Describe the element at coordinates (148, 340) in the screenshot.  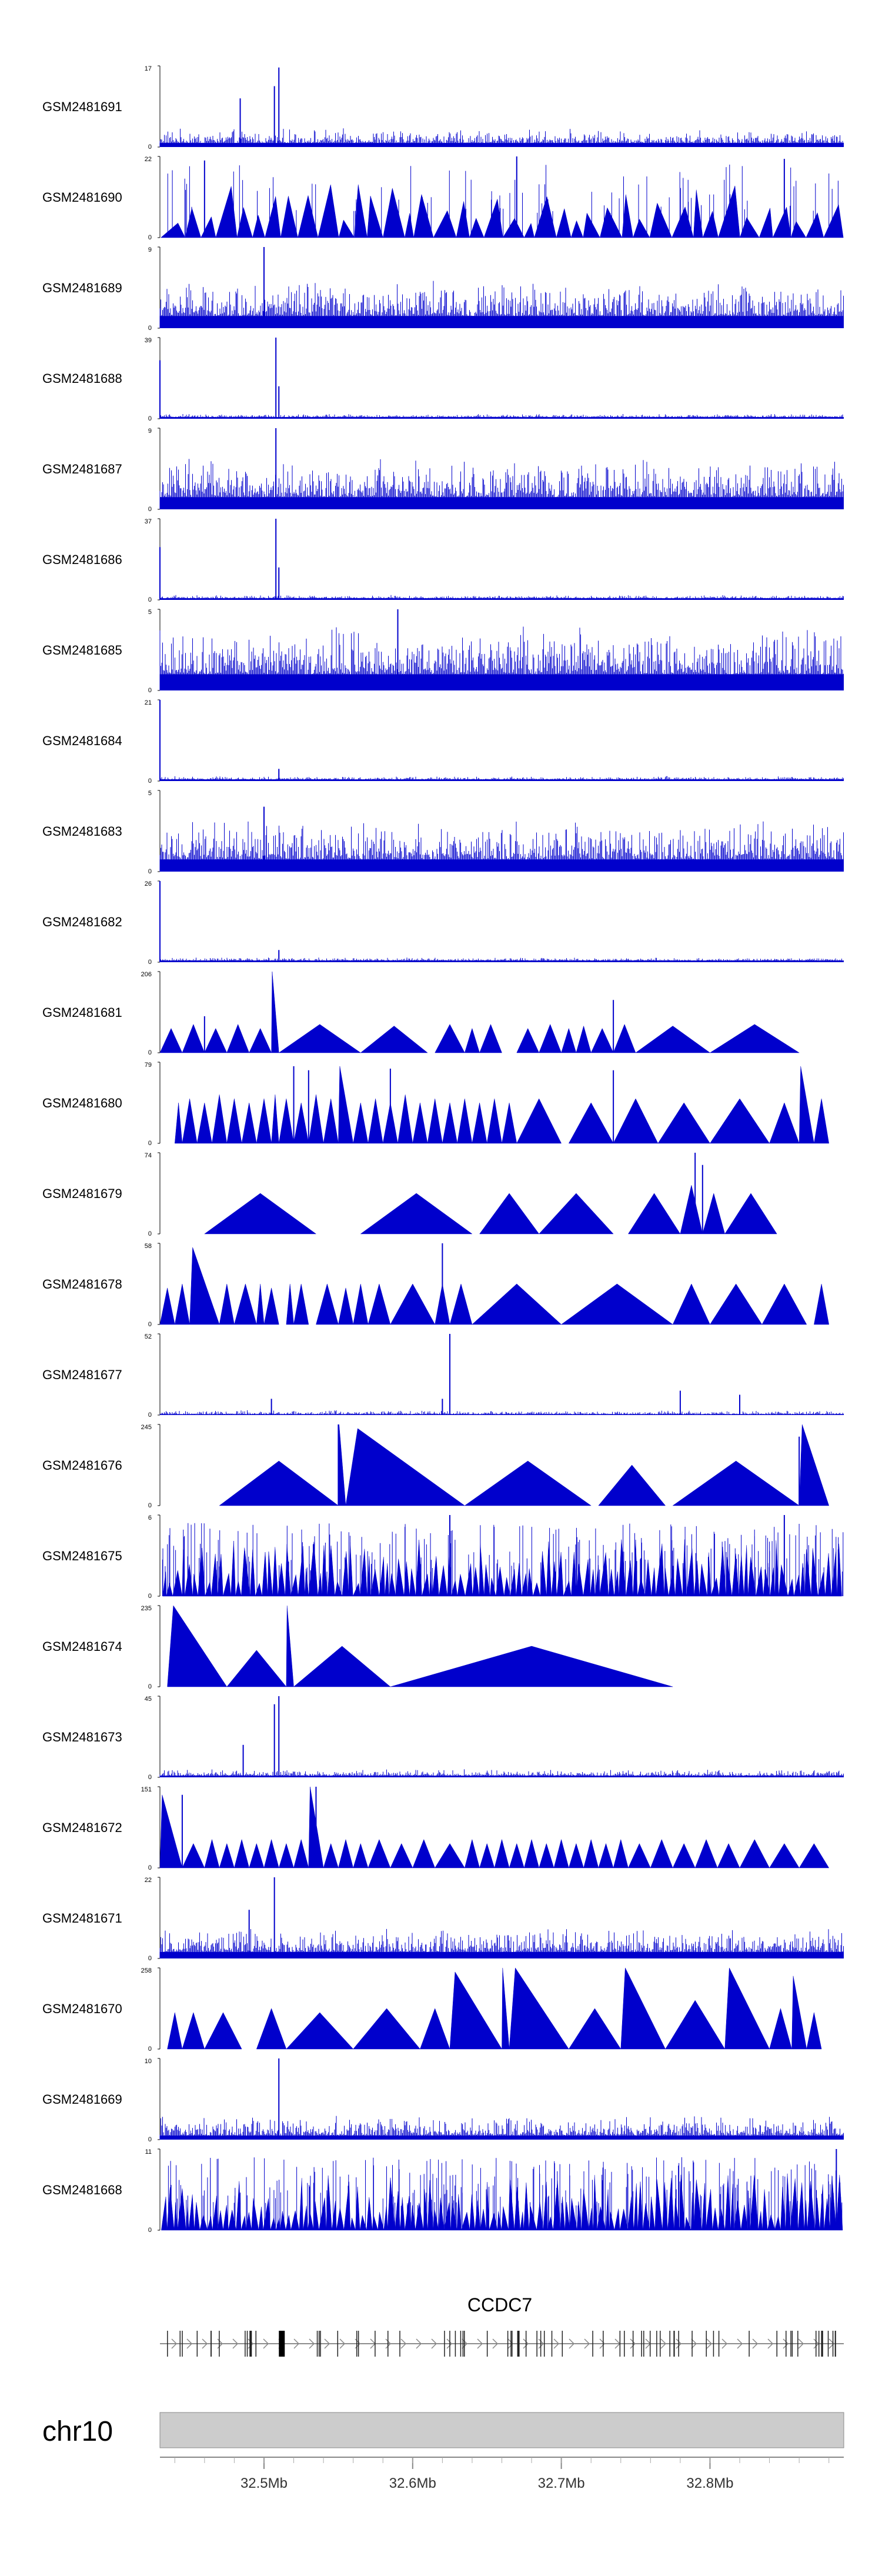
I see `y-max-label: 39` at that location.